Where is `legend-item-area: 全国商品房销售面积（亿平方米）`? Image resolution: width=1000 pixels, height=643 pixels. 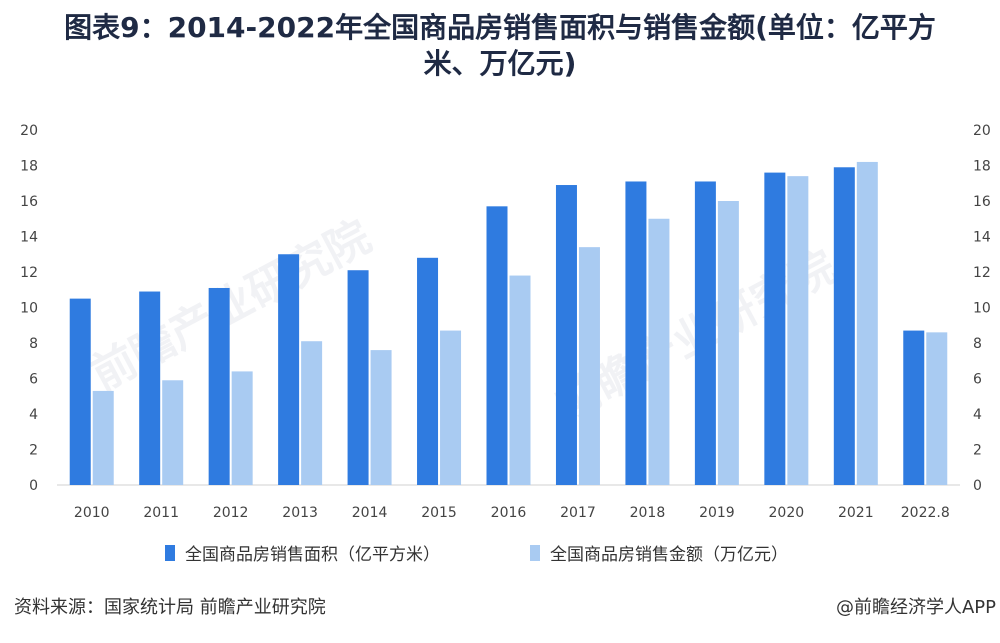 legend-item-area: 全国商品房销售面积（亿平方米） is located at coordinates (302, 552).